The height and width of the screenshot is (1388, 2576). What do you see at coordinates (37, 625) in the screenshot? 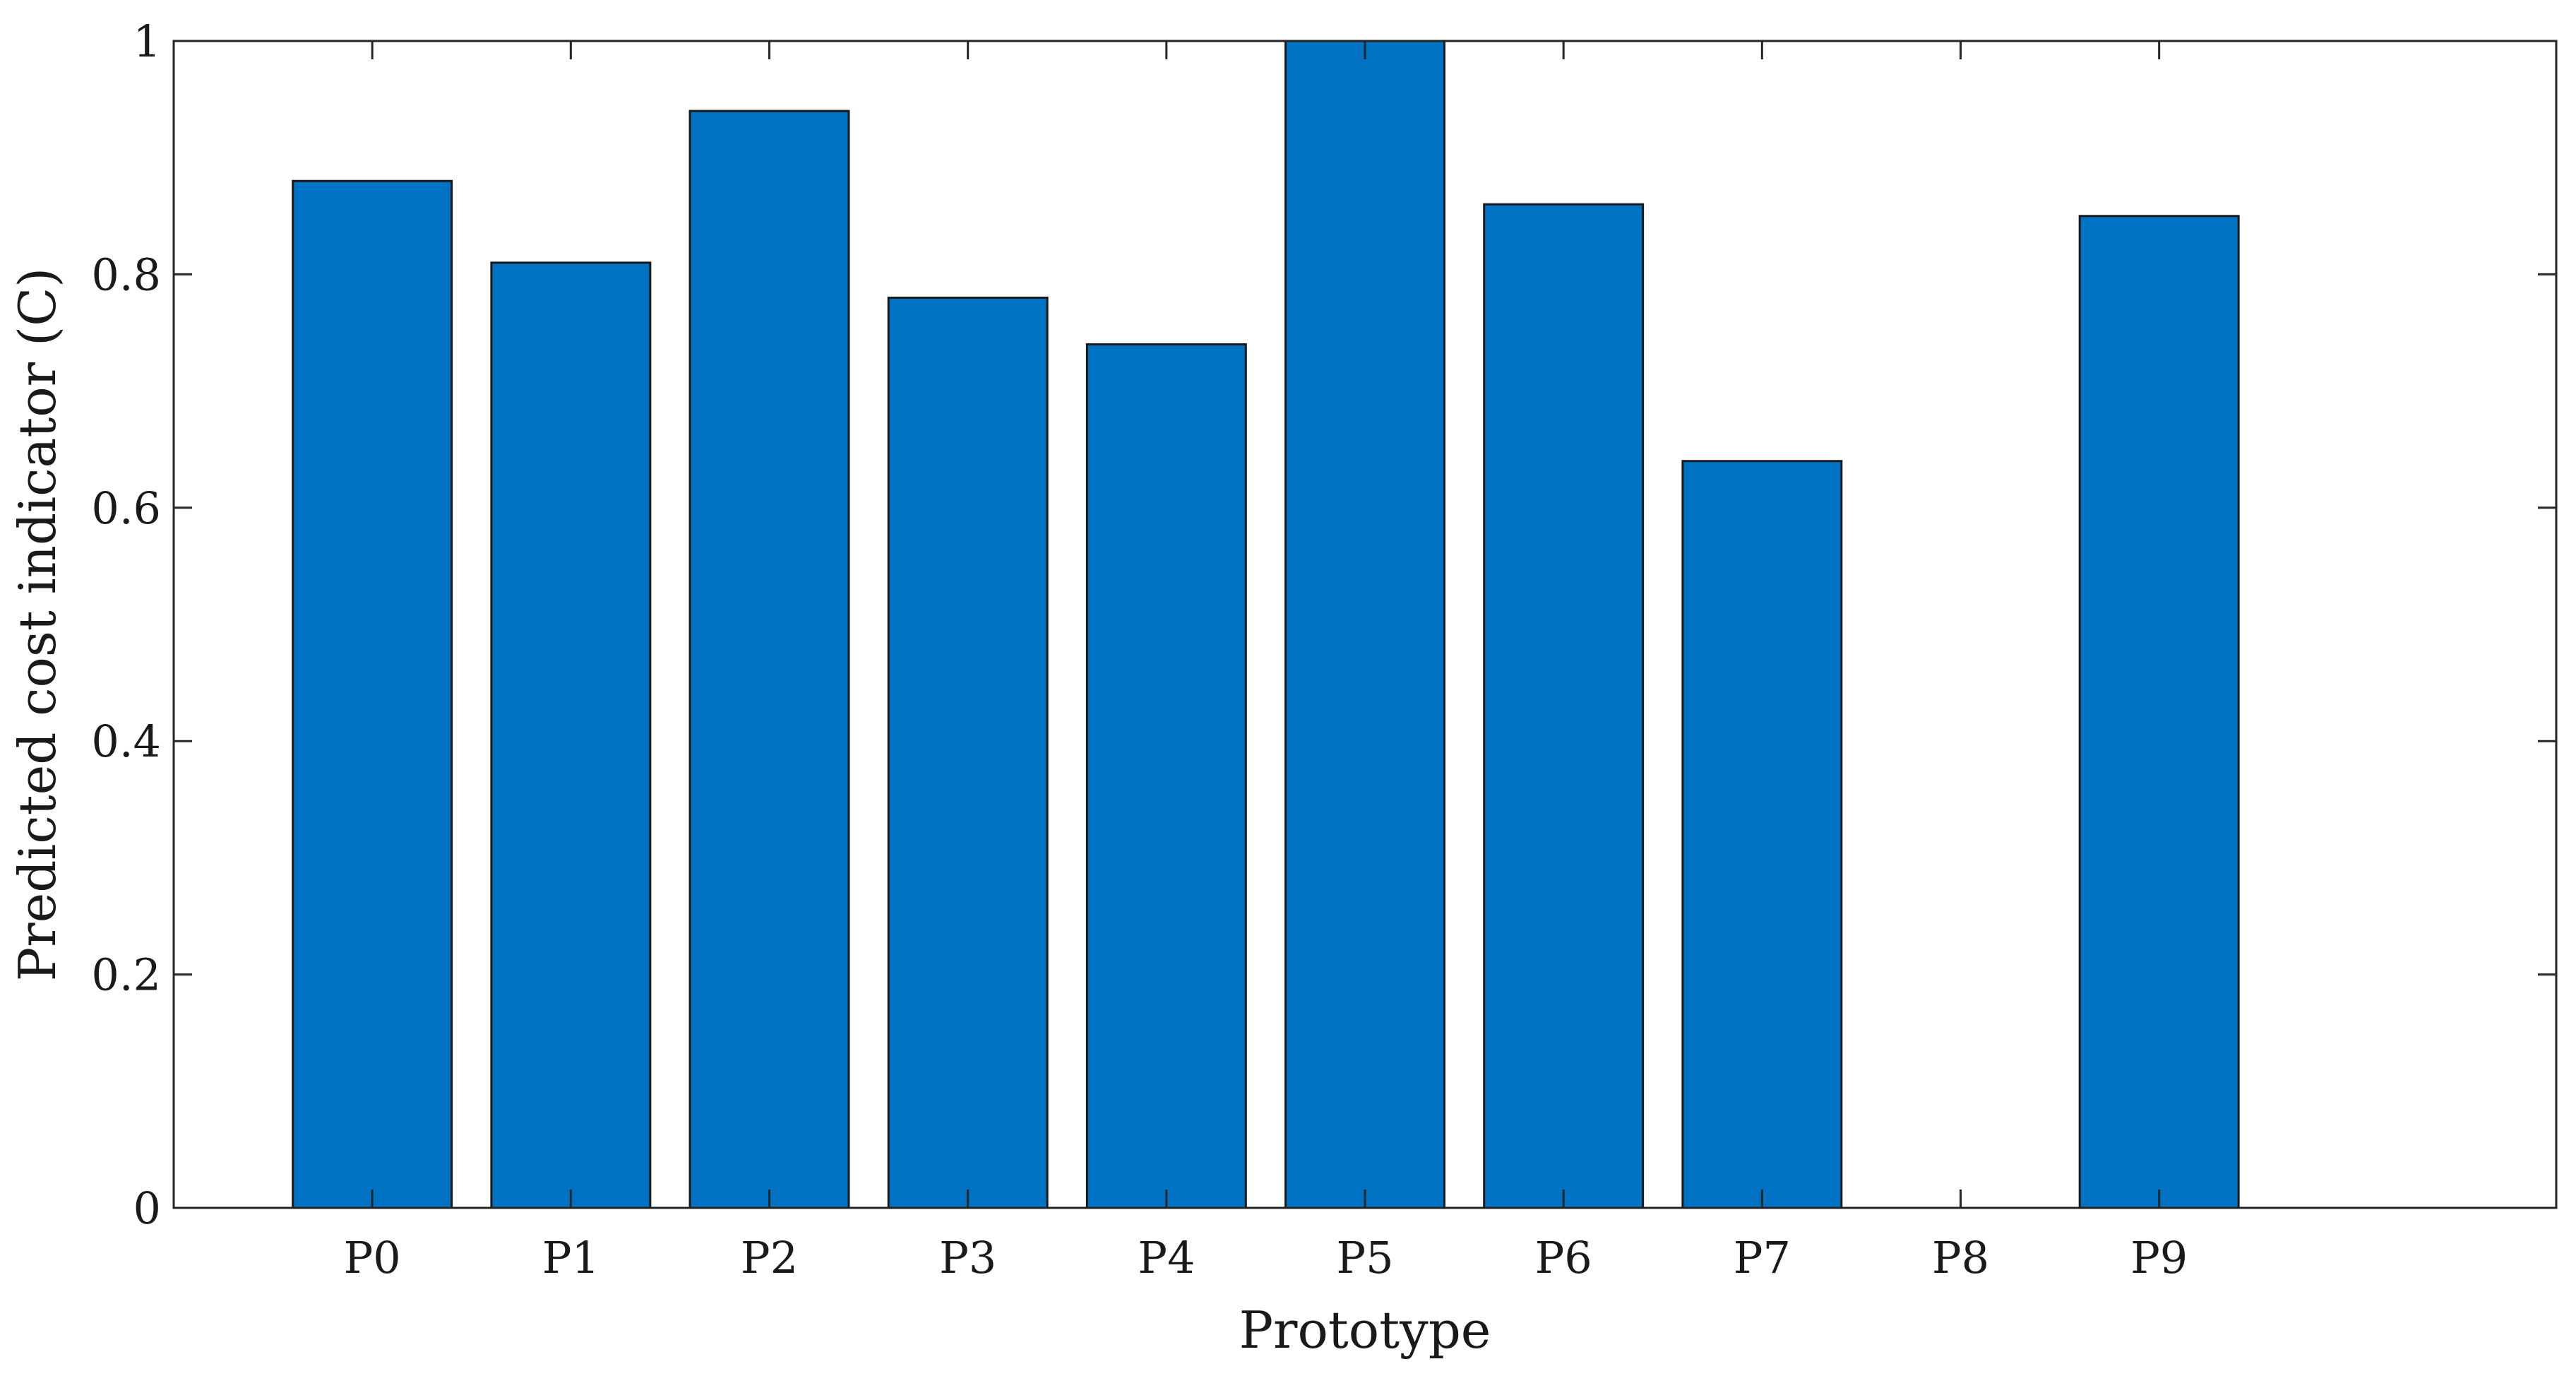
I see `y-axis-label: Predicted cost indicator (C)` at bounding box center [37, 625].